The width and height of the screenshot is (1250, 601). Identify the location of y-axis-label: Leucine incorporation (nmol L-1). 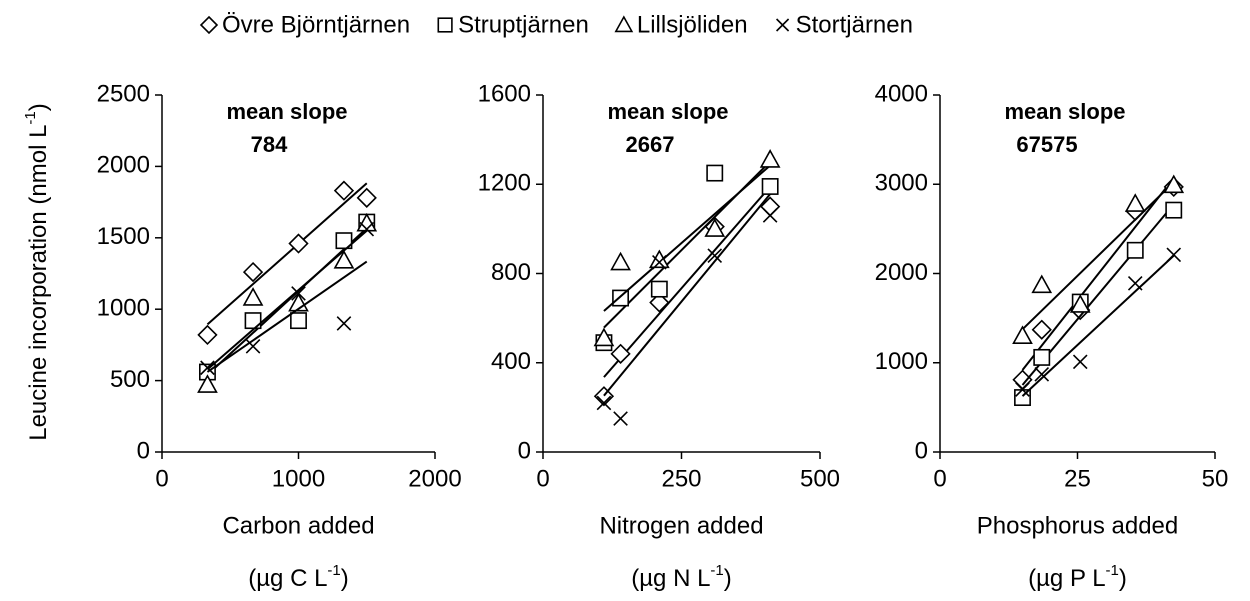
(37, 272).